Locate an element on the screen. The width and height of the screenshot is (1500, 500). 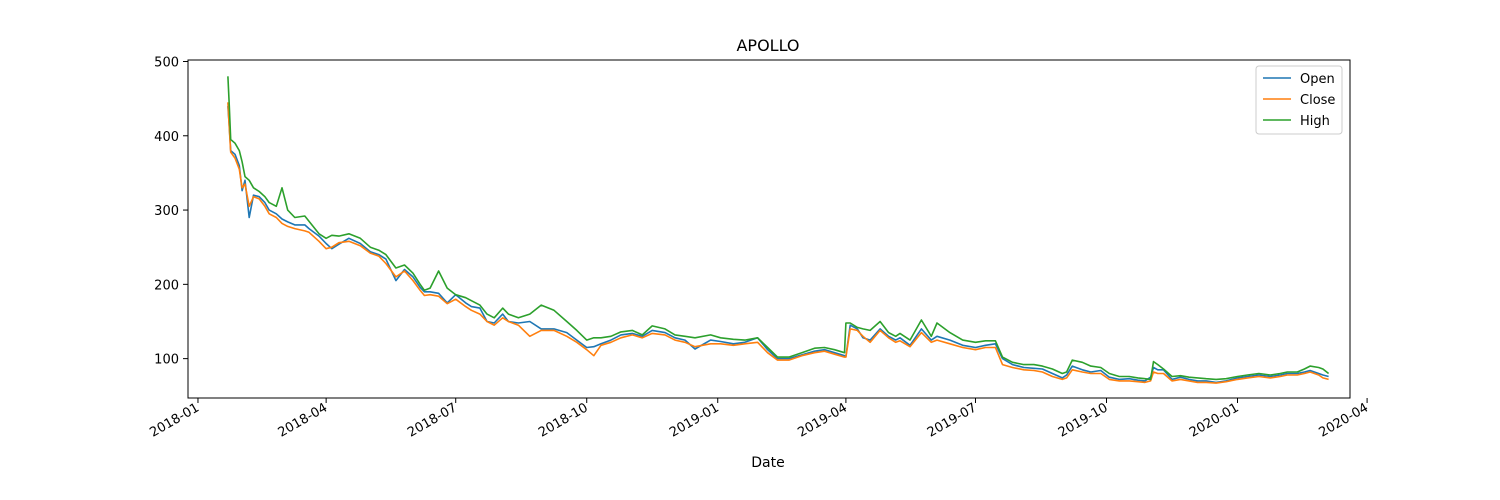
legend-label-high: High is located at coordinates (1315, 121).